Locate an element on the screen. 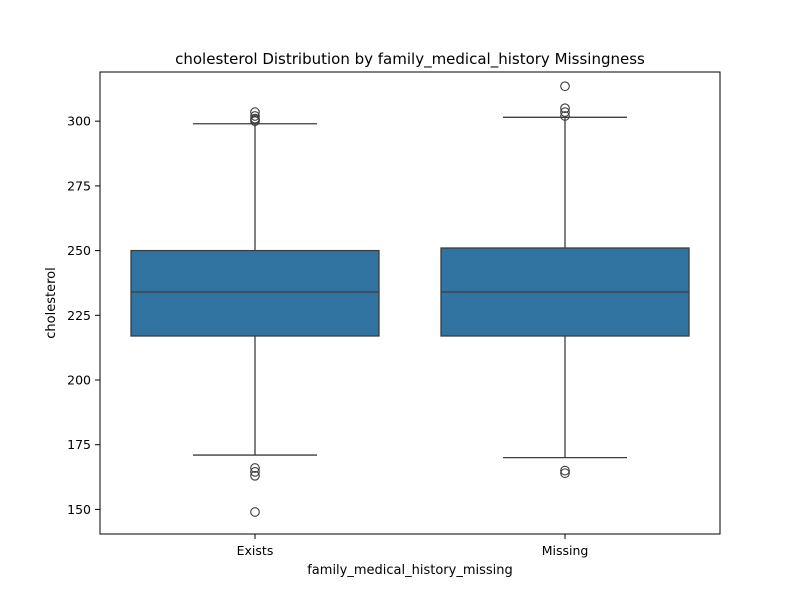 The width and height of the screenshot is (800, 600). x-axis-label: family_medical_history_missing is located at coordinates (410, 570).